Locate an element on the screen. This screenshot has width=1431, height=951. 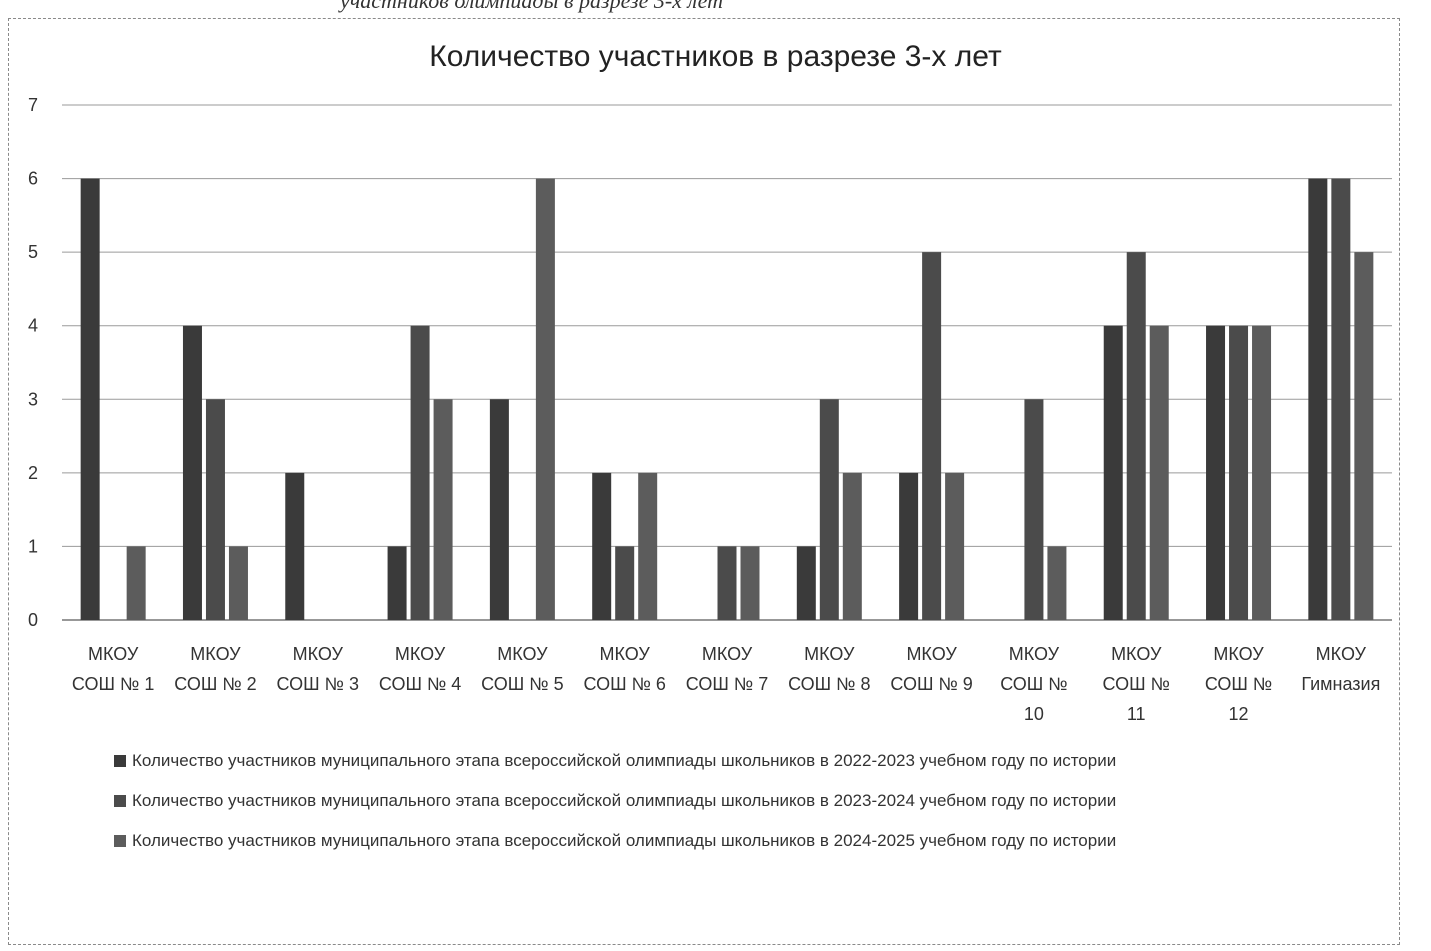
y-tick-label: 1 is located at coordinates (33, 546).